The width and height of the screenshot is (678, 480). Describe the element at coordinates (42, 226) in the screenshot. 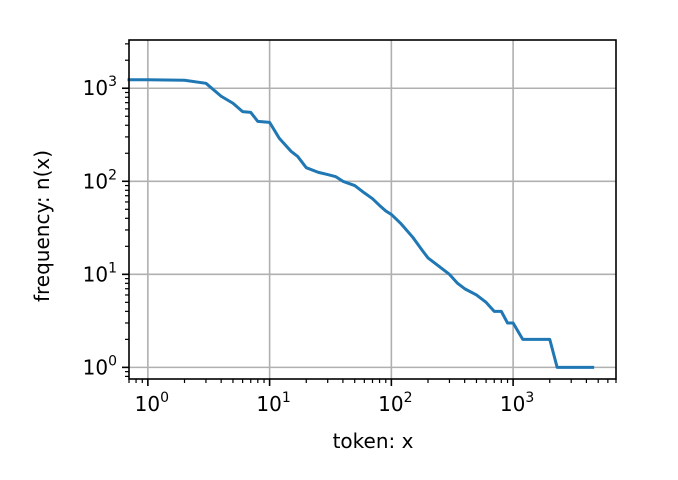

I see `y-axis-label: frequency: n(x)` at that location.